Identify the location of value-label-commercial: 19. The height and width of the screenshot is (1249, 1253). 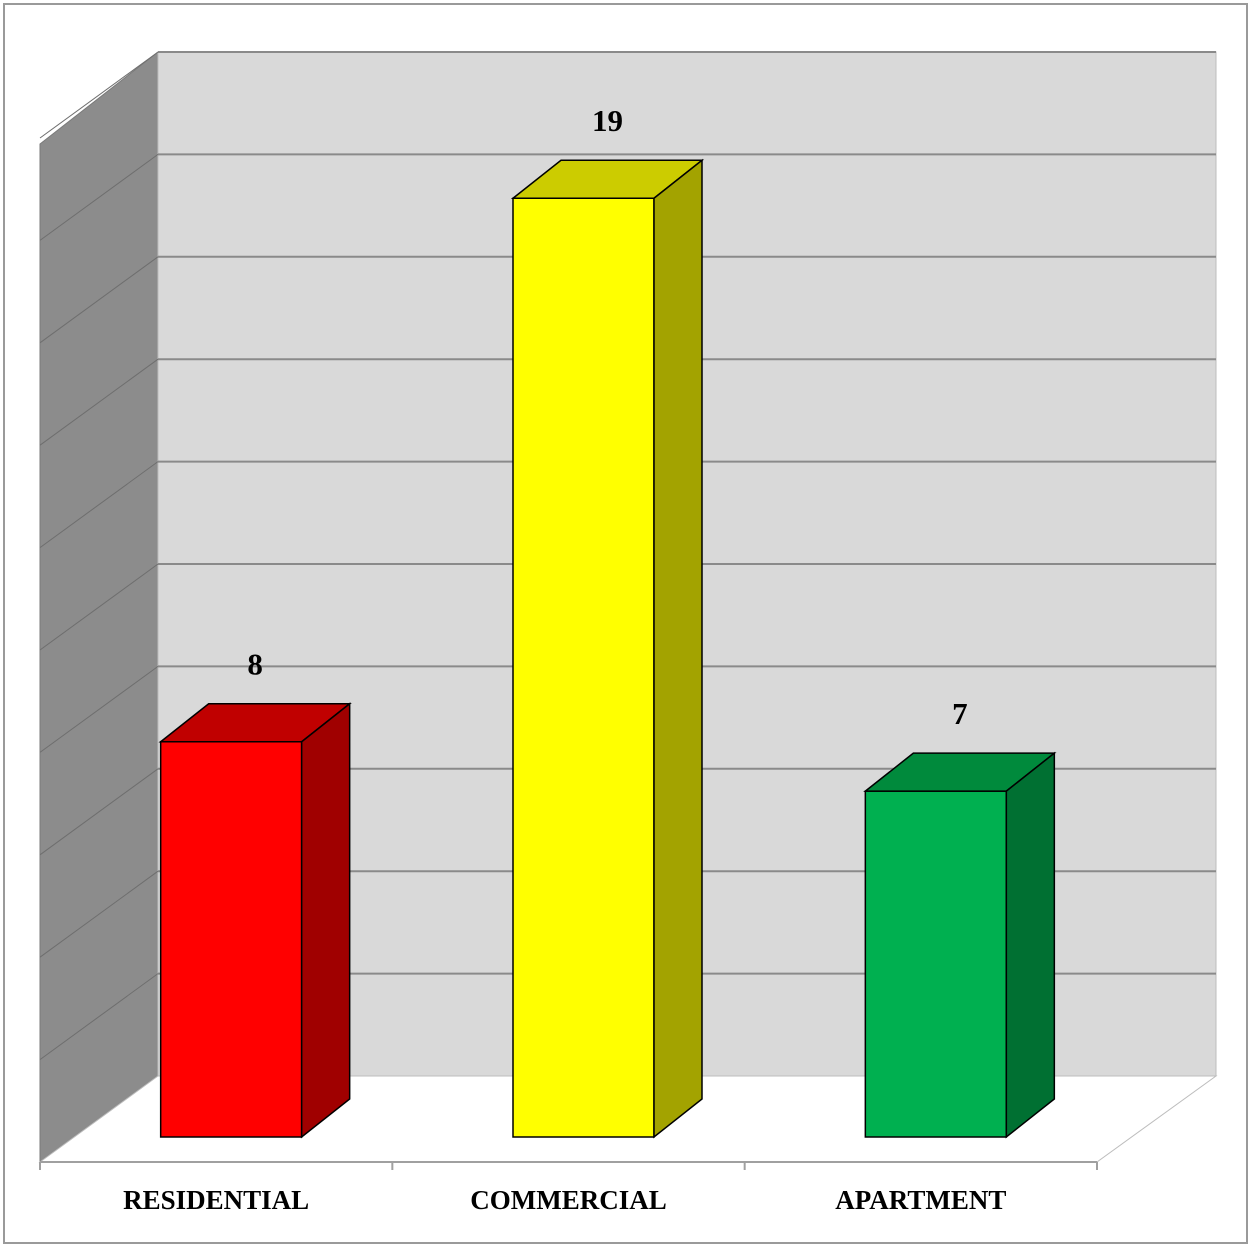
(607, 120).